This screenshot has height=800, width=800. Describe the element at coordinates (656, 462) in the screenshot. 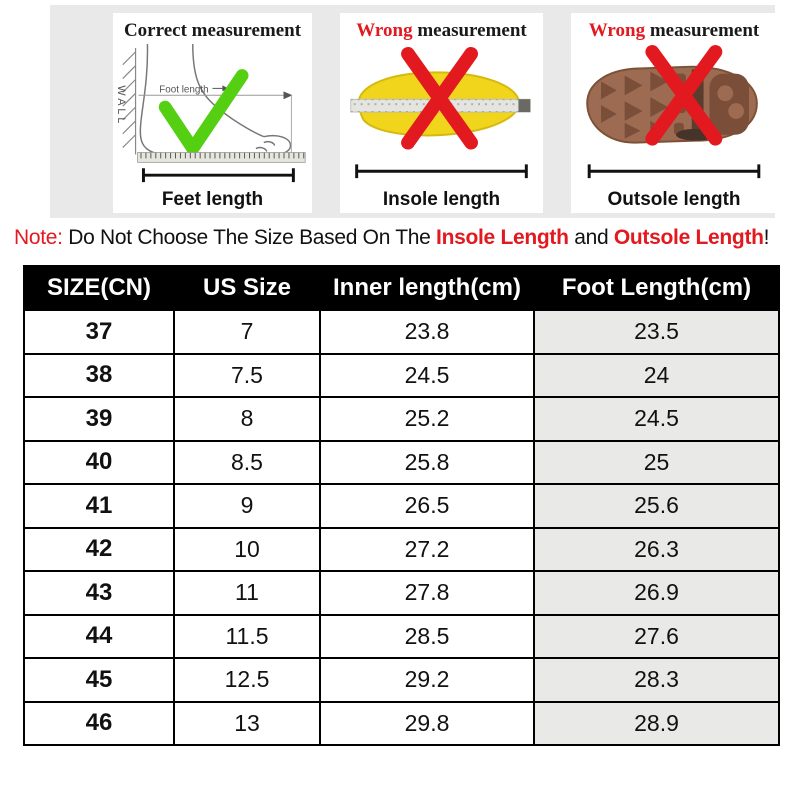

I see `table-cell: 25` at that location.